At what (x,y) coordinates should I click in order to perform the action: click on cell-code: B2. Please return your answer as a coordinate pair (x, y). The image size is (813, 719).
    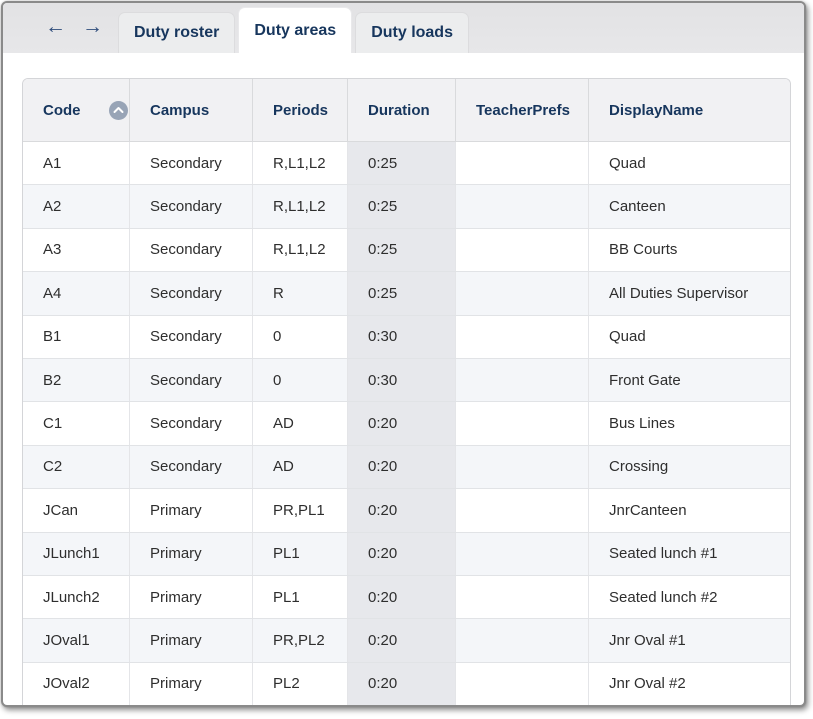
    Looking at the image, I should click on (76, 380).